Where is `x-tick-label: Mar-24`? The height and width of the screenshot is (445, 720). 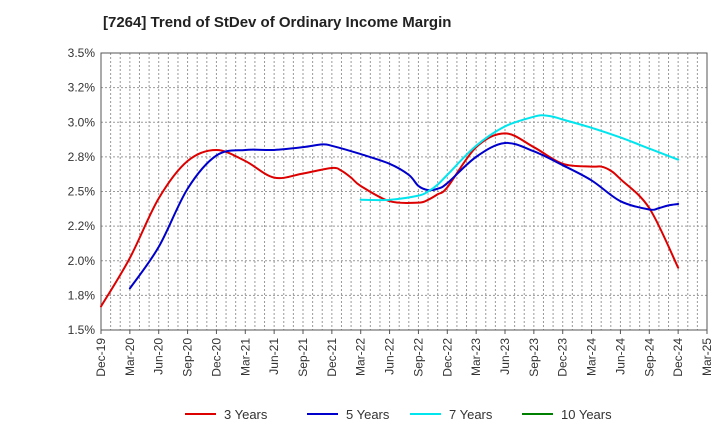 x-tick-label: Mar-24 is located at coordinates (592, 357).